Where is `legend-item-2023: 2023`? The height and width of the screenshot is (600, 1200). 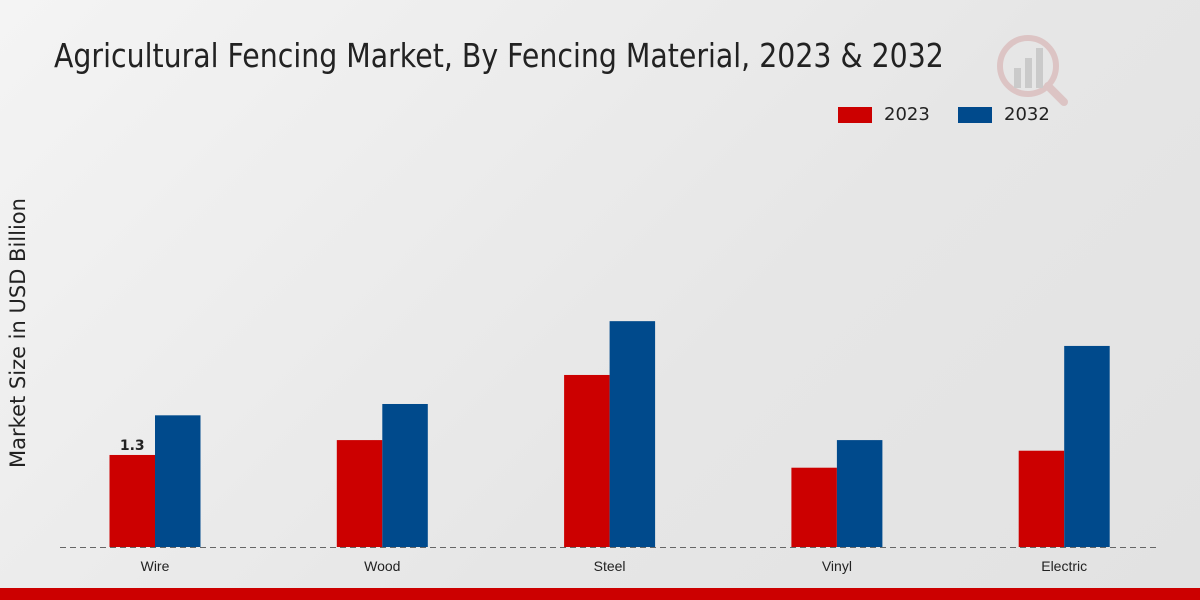
legend-item-2023: 2023 is located at coordinates (884, 114).